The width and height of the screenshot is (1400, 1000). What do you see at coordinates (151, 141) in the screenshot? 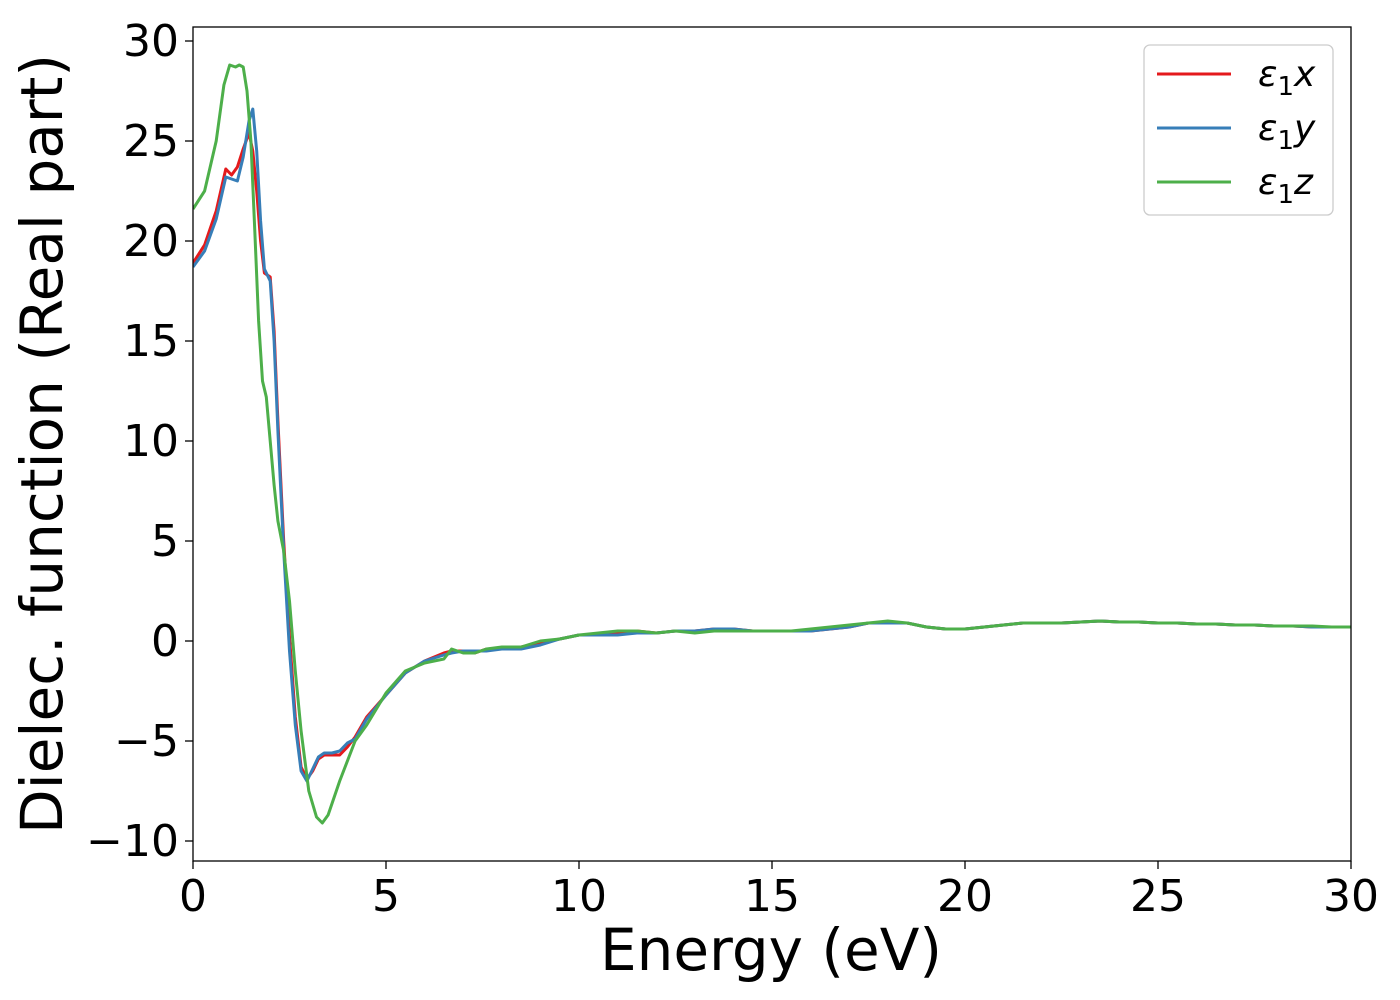
I see `y-tick-label: 25` at bounding box center [151, 141].